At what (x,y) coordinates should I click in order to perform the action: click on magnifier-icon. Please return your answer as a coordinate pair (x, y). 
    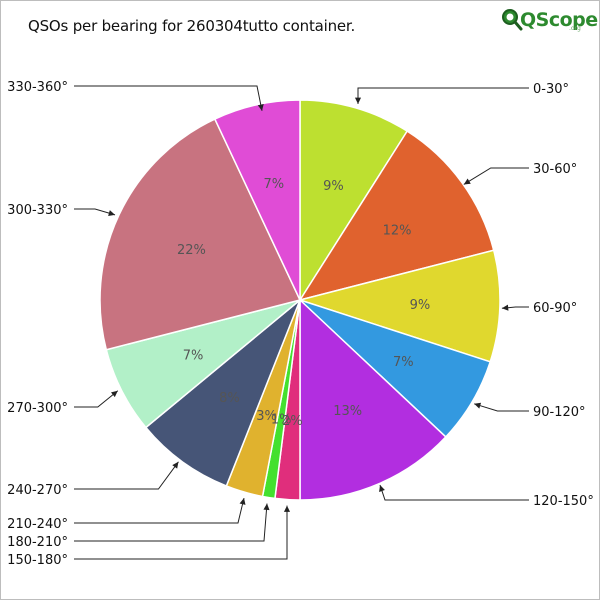
    Looking at the image, I should click on (512, 20).